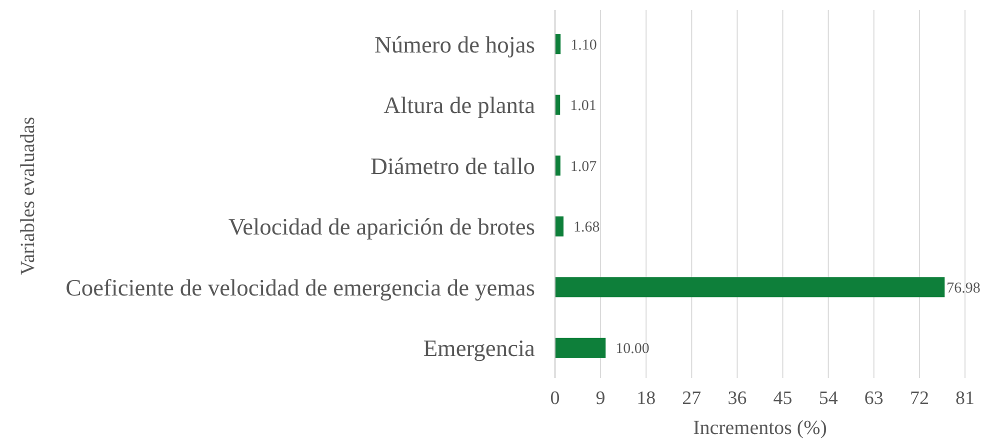 This screenshot has width=994, height=442. What do you see at coordinates (584, 166) in the screenshot?
I see `data-label: 1.07` at bounding box center [584, 166].